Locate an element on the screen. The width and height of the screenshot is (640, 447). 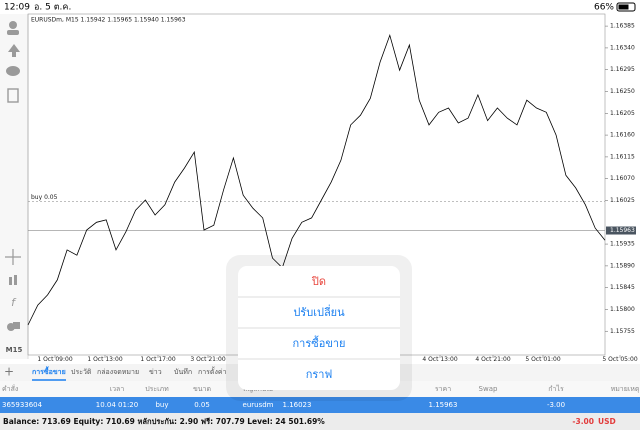
table-header: ราคา is located at coordinates (443, 389).